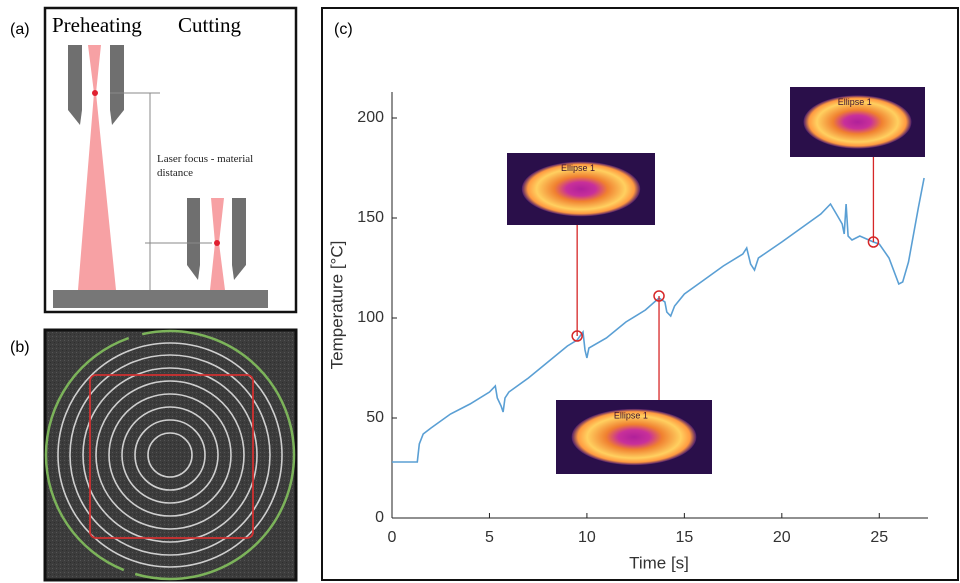 The height and width of the screenshot is (583, 960). Describe the element at coordinates (370, 117) in the screenshot. I see `y-tick-label: 200` at that location.